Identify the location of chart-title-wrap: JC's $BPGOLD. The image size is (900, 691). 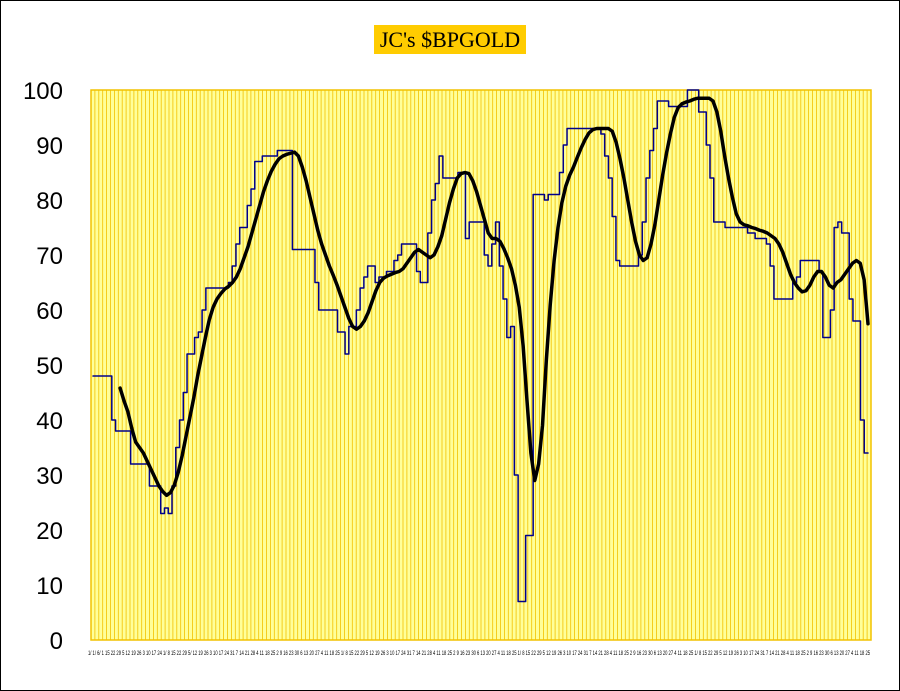
(450, 39).